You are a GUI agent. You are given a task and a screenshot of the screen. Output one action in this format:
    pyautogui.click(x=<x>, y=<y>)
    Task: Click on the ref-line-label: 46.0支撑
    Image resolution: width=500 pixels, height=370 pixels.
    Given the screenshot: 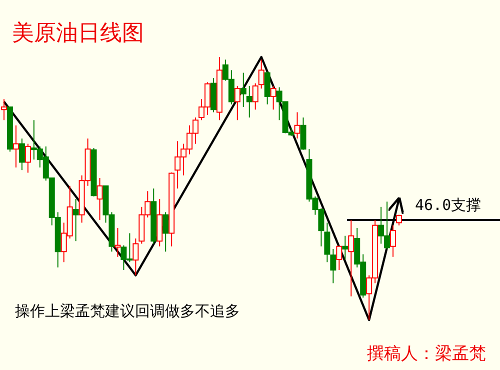 What is the action you would take?
    pyautogui.click(x=448, y=205)
    